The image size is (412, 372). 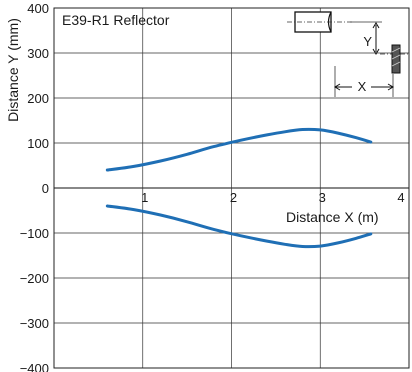 I want to click on x-tick-label: 3, so click(x=322, y=197).